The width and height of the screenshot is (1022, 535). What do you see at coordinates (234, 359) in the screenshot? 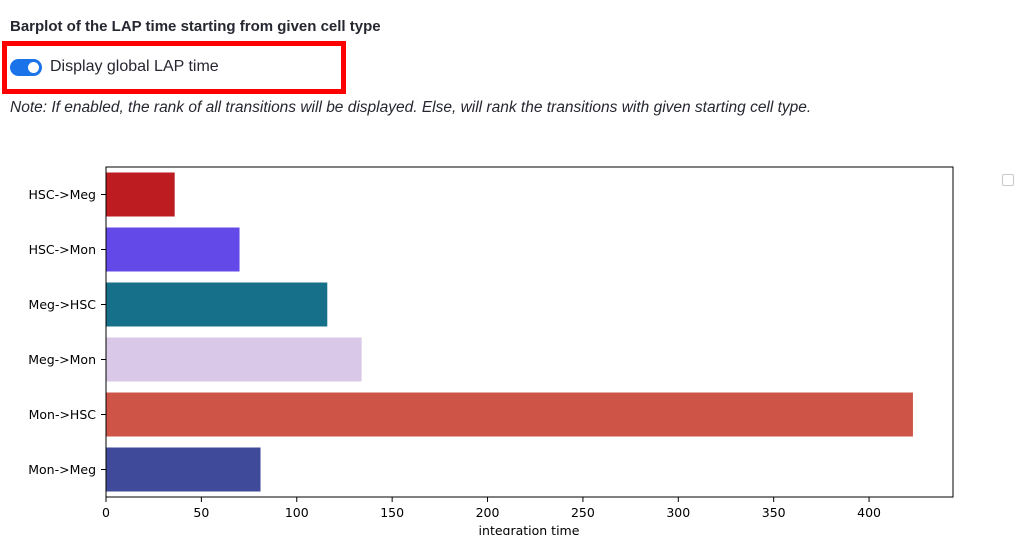
I see `bar-Meg->Mon` at bounding box center [234, 359].